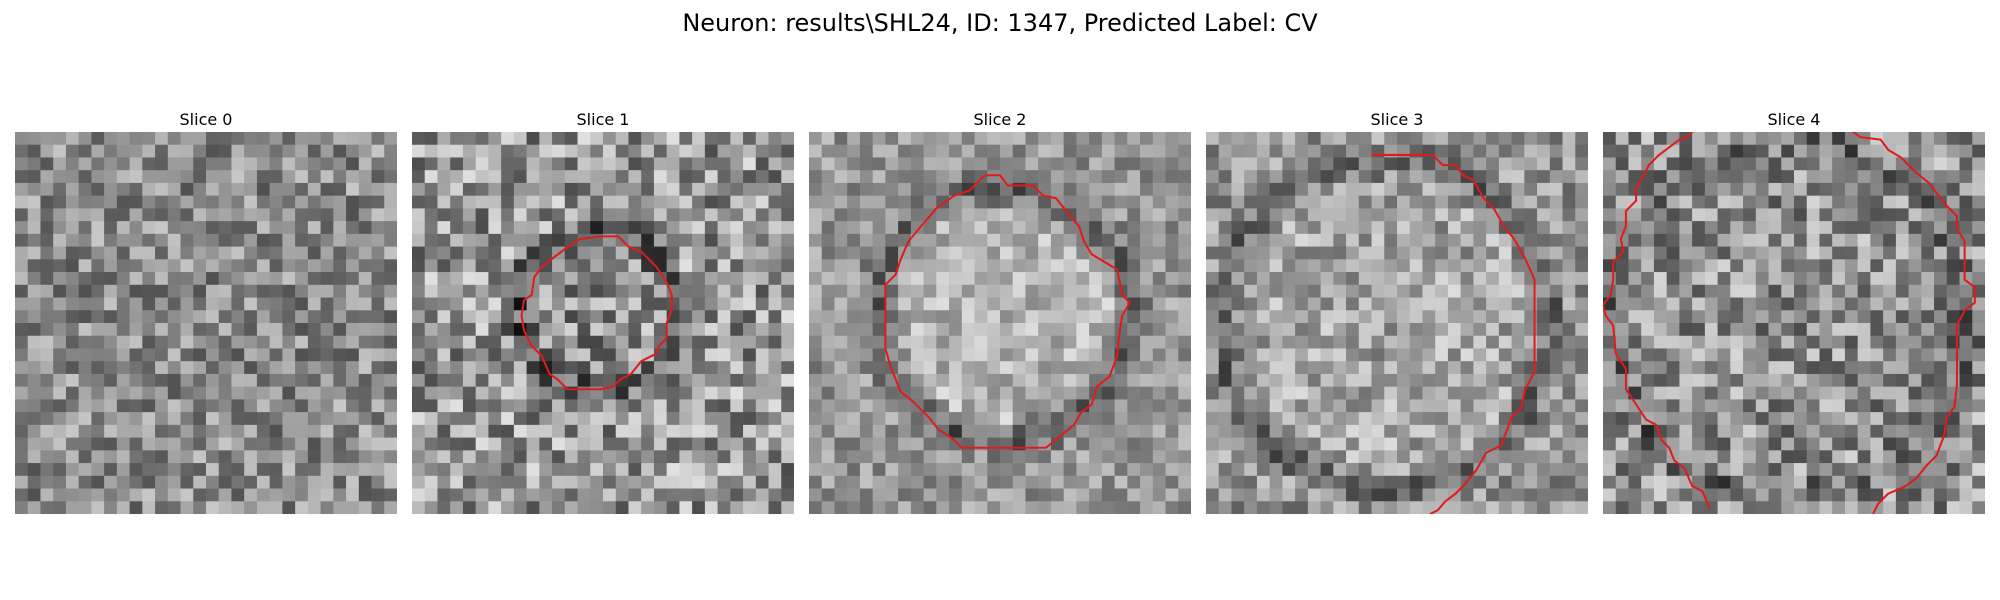 The height and width of the screenshot is (600, 2000). Describe the element at coordinates (603, 119) in the screenshot. I see `slice-title-1: Slice 1` at that location.